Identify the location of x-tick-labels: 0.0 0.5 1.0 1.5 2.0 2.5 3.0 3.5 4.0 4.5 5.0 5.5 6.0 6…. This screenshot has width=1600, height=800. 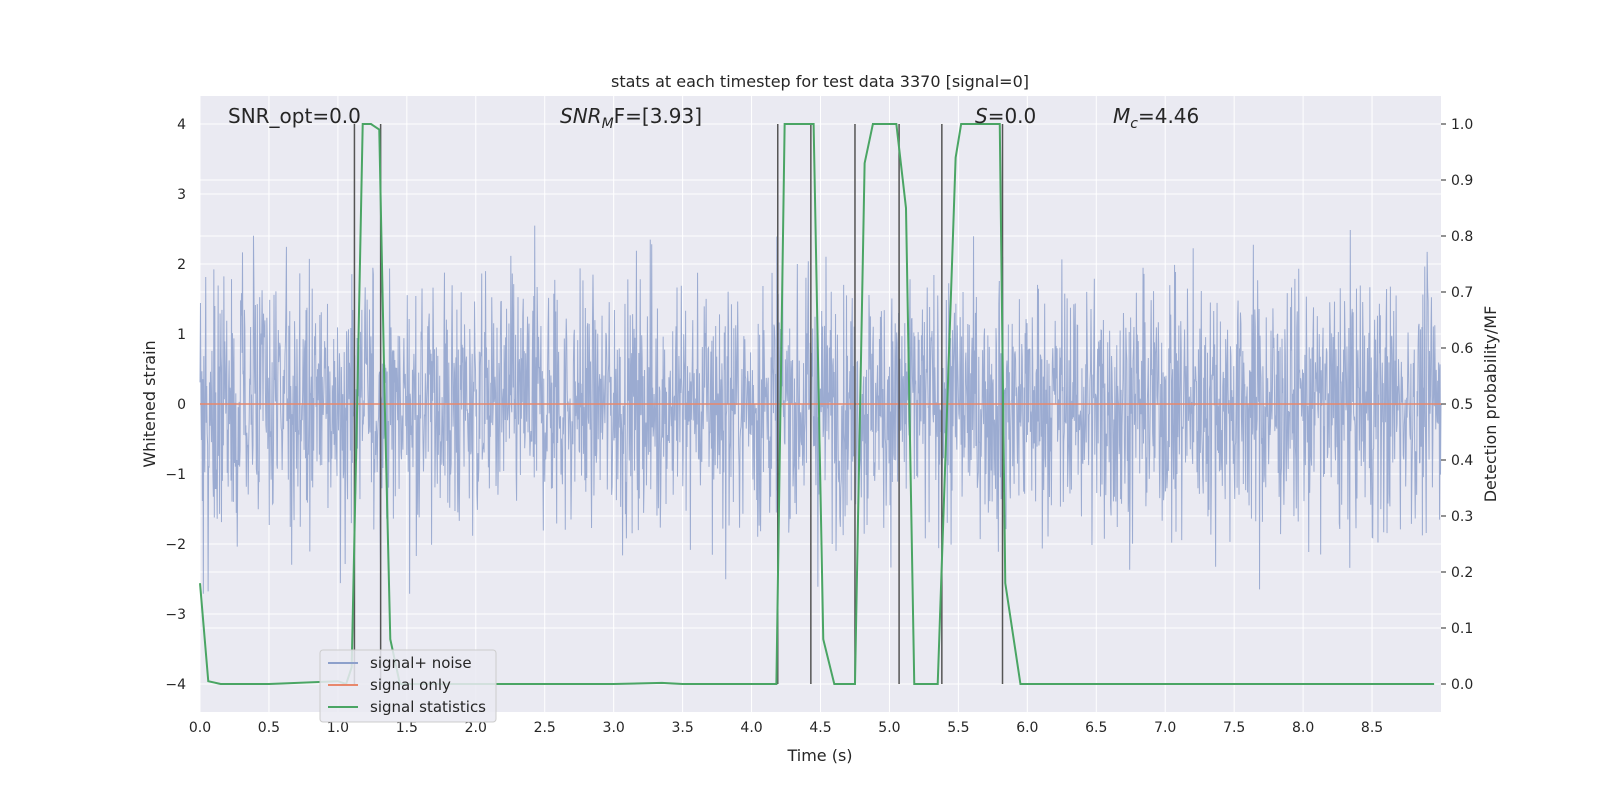
(786, 728).